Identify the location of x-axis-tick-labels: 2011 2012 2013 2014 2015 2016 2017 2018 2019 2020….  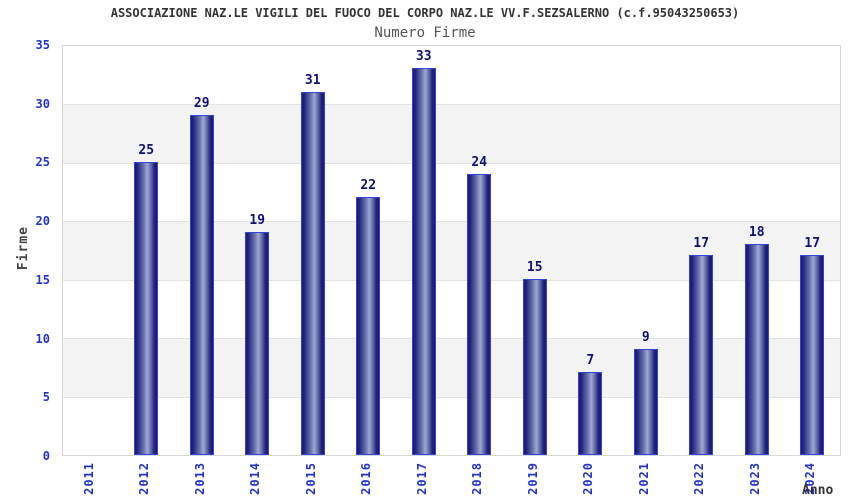
(451, 481).